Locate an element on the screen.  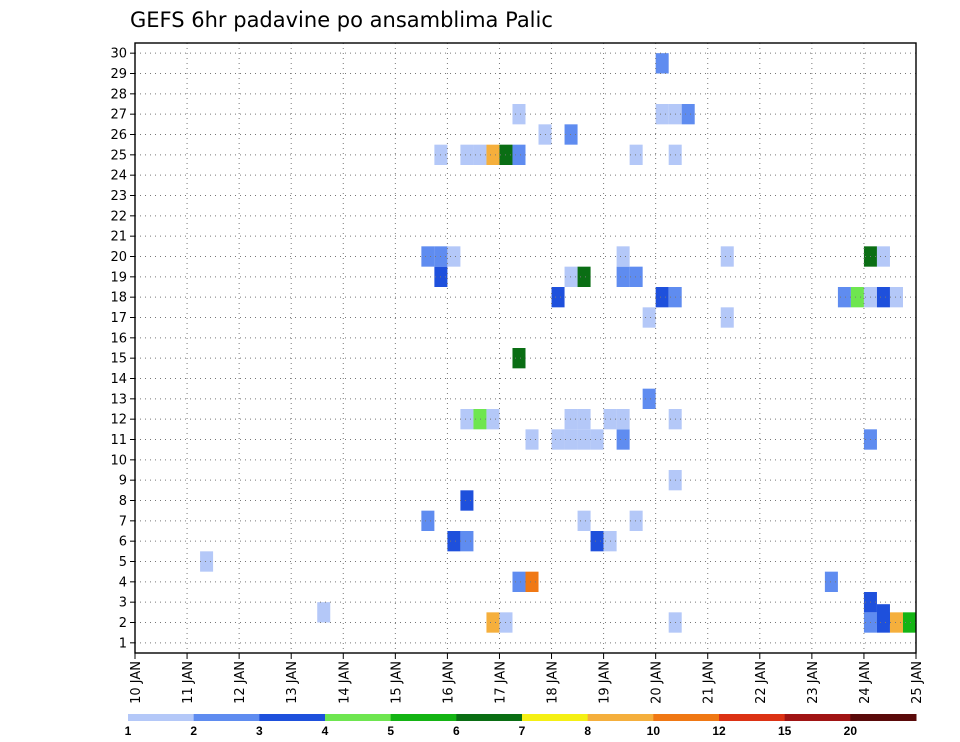
y-tick-label: 9 is located at coordinates (123, 481).